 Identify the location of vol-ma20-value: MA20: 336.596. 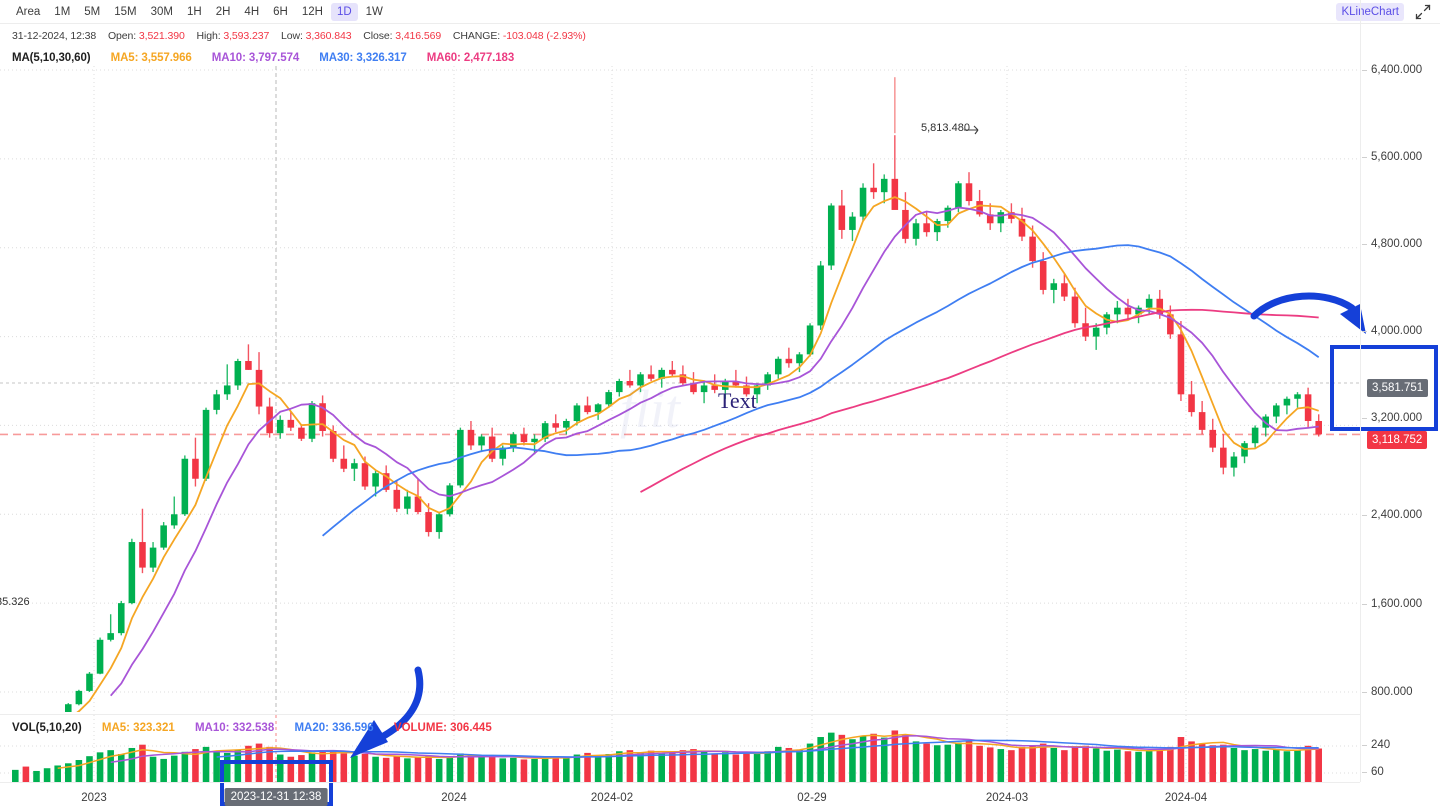
(334, 728).